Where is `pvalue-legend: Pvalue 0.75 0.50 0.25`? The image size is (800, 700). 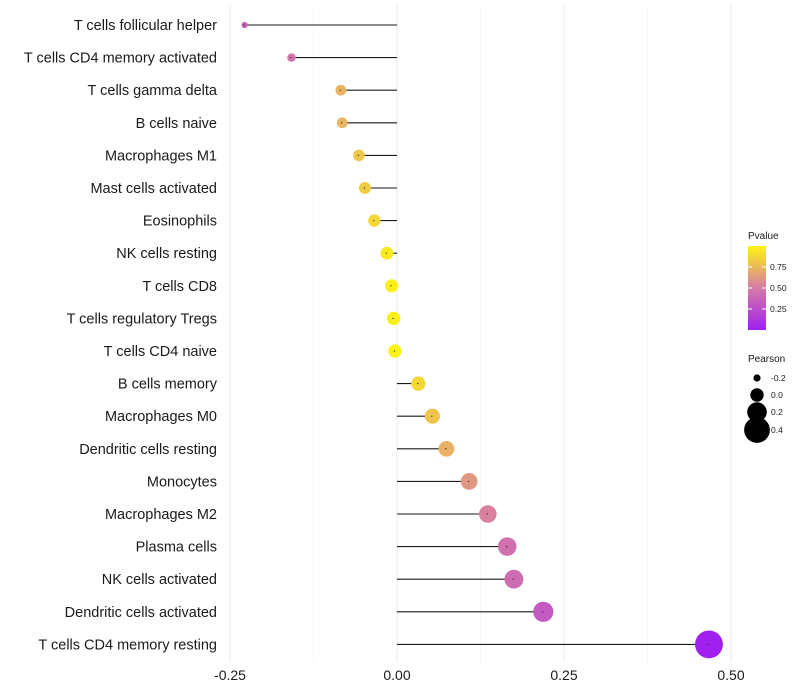 pvalue-legend: Pvalue 0.75 0.50 0.25 is located at coordinates (767, 280).